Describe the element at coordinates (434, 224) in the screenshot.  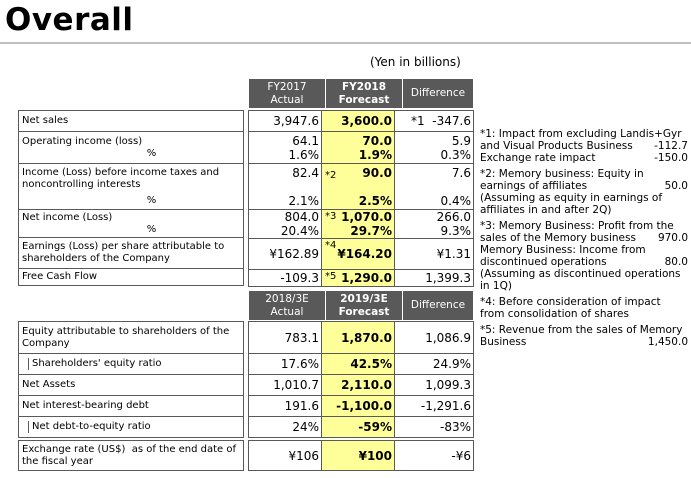
I see `cell-diff: 266.0 9.3%` at that location.